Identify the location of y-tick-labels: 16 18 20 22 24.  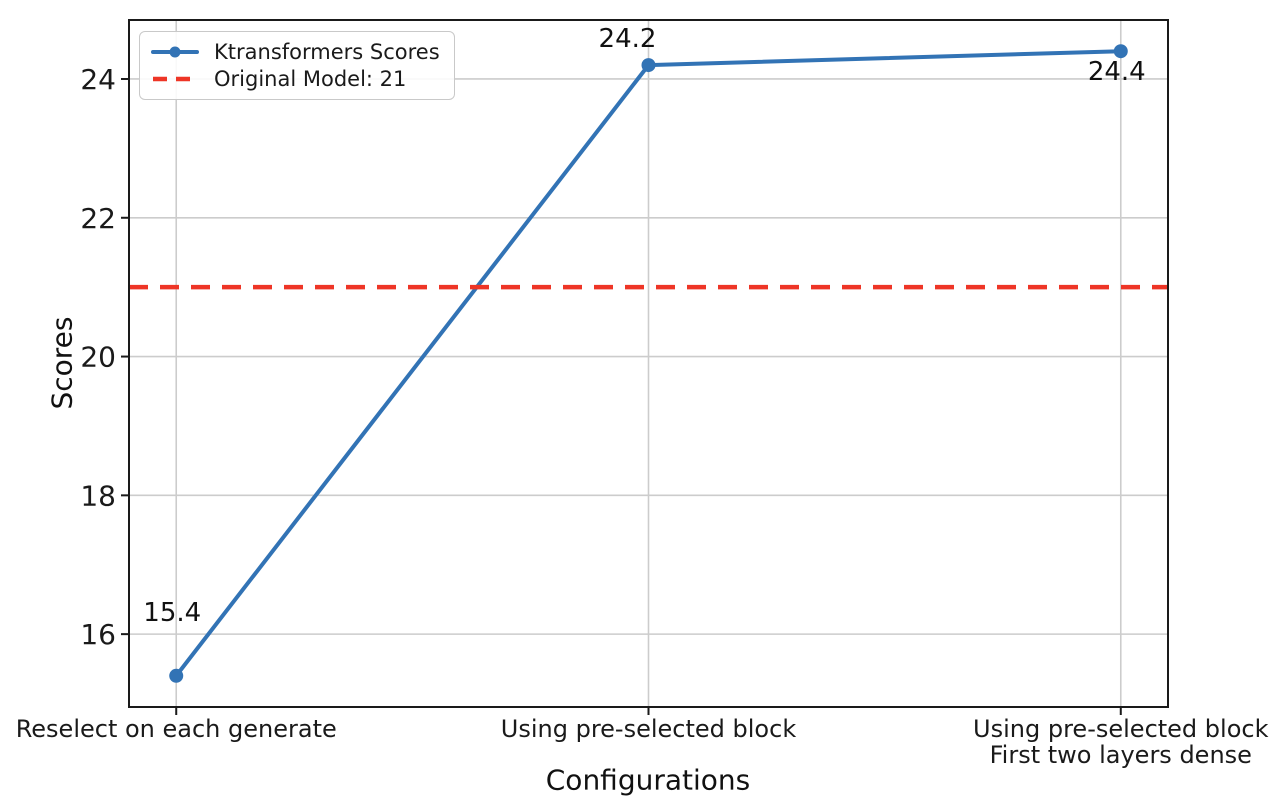
(98, 357).